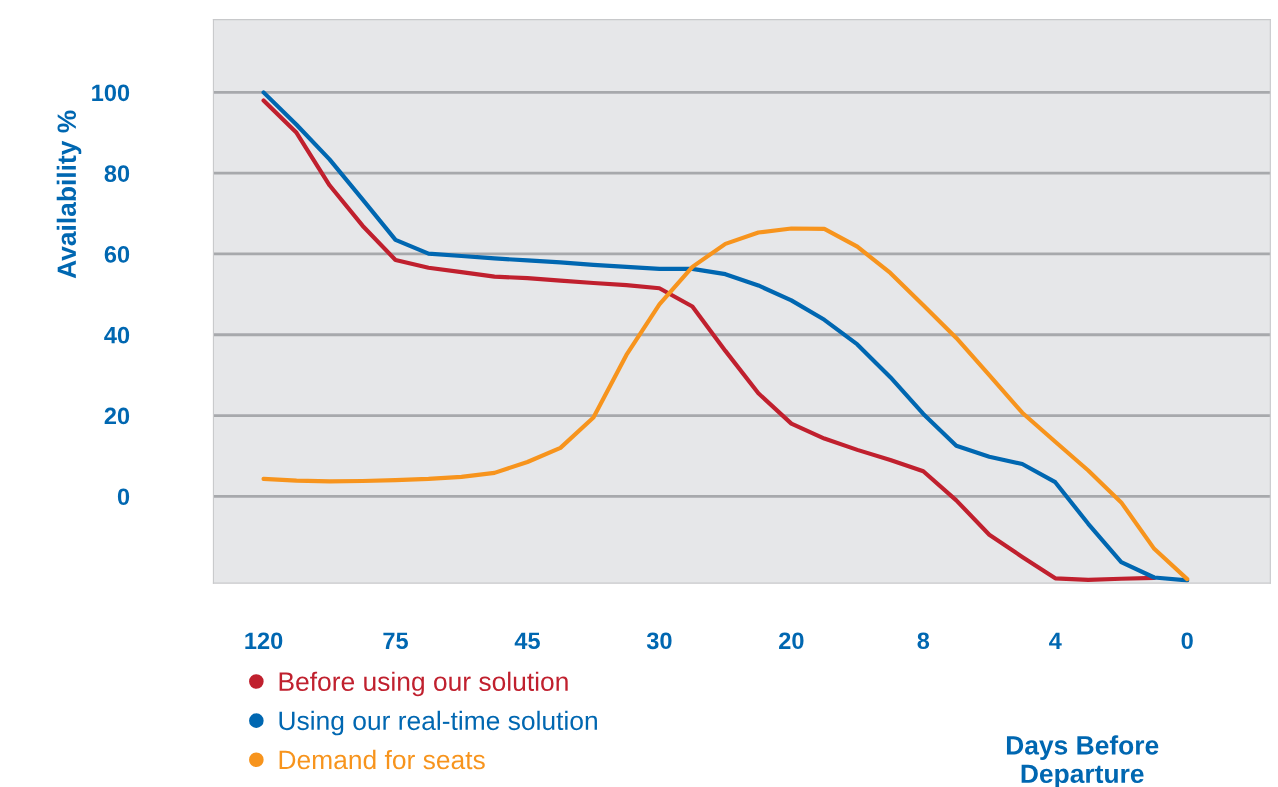 The width and height of the screenshot is (1278, 787). Describe the element at coordinates (1055, 640) in the screenshot. I see `x-tick-label: 4` at that location.